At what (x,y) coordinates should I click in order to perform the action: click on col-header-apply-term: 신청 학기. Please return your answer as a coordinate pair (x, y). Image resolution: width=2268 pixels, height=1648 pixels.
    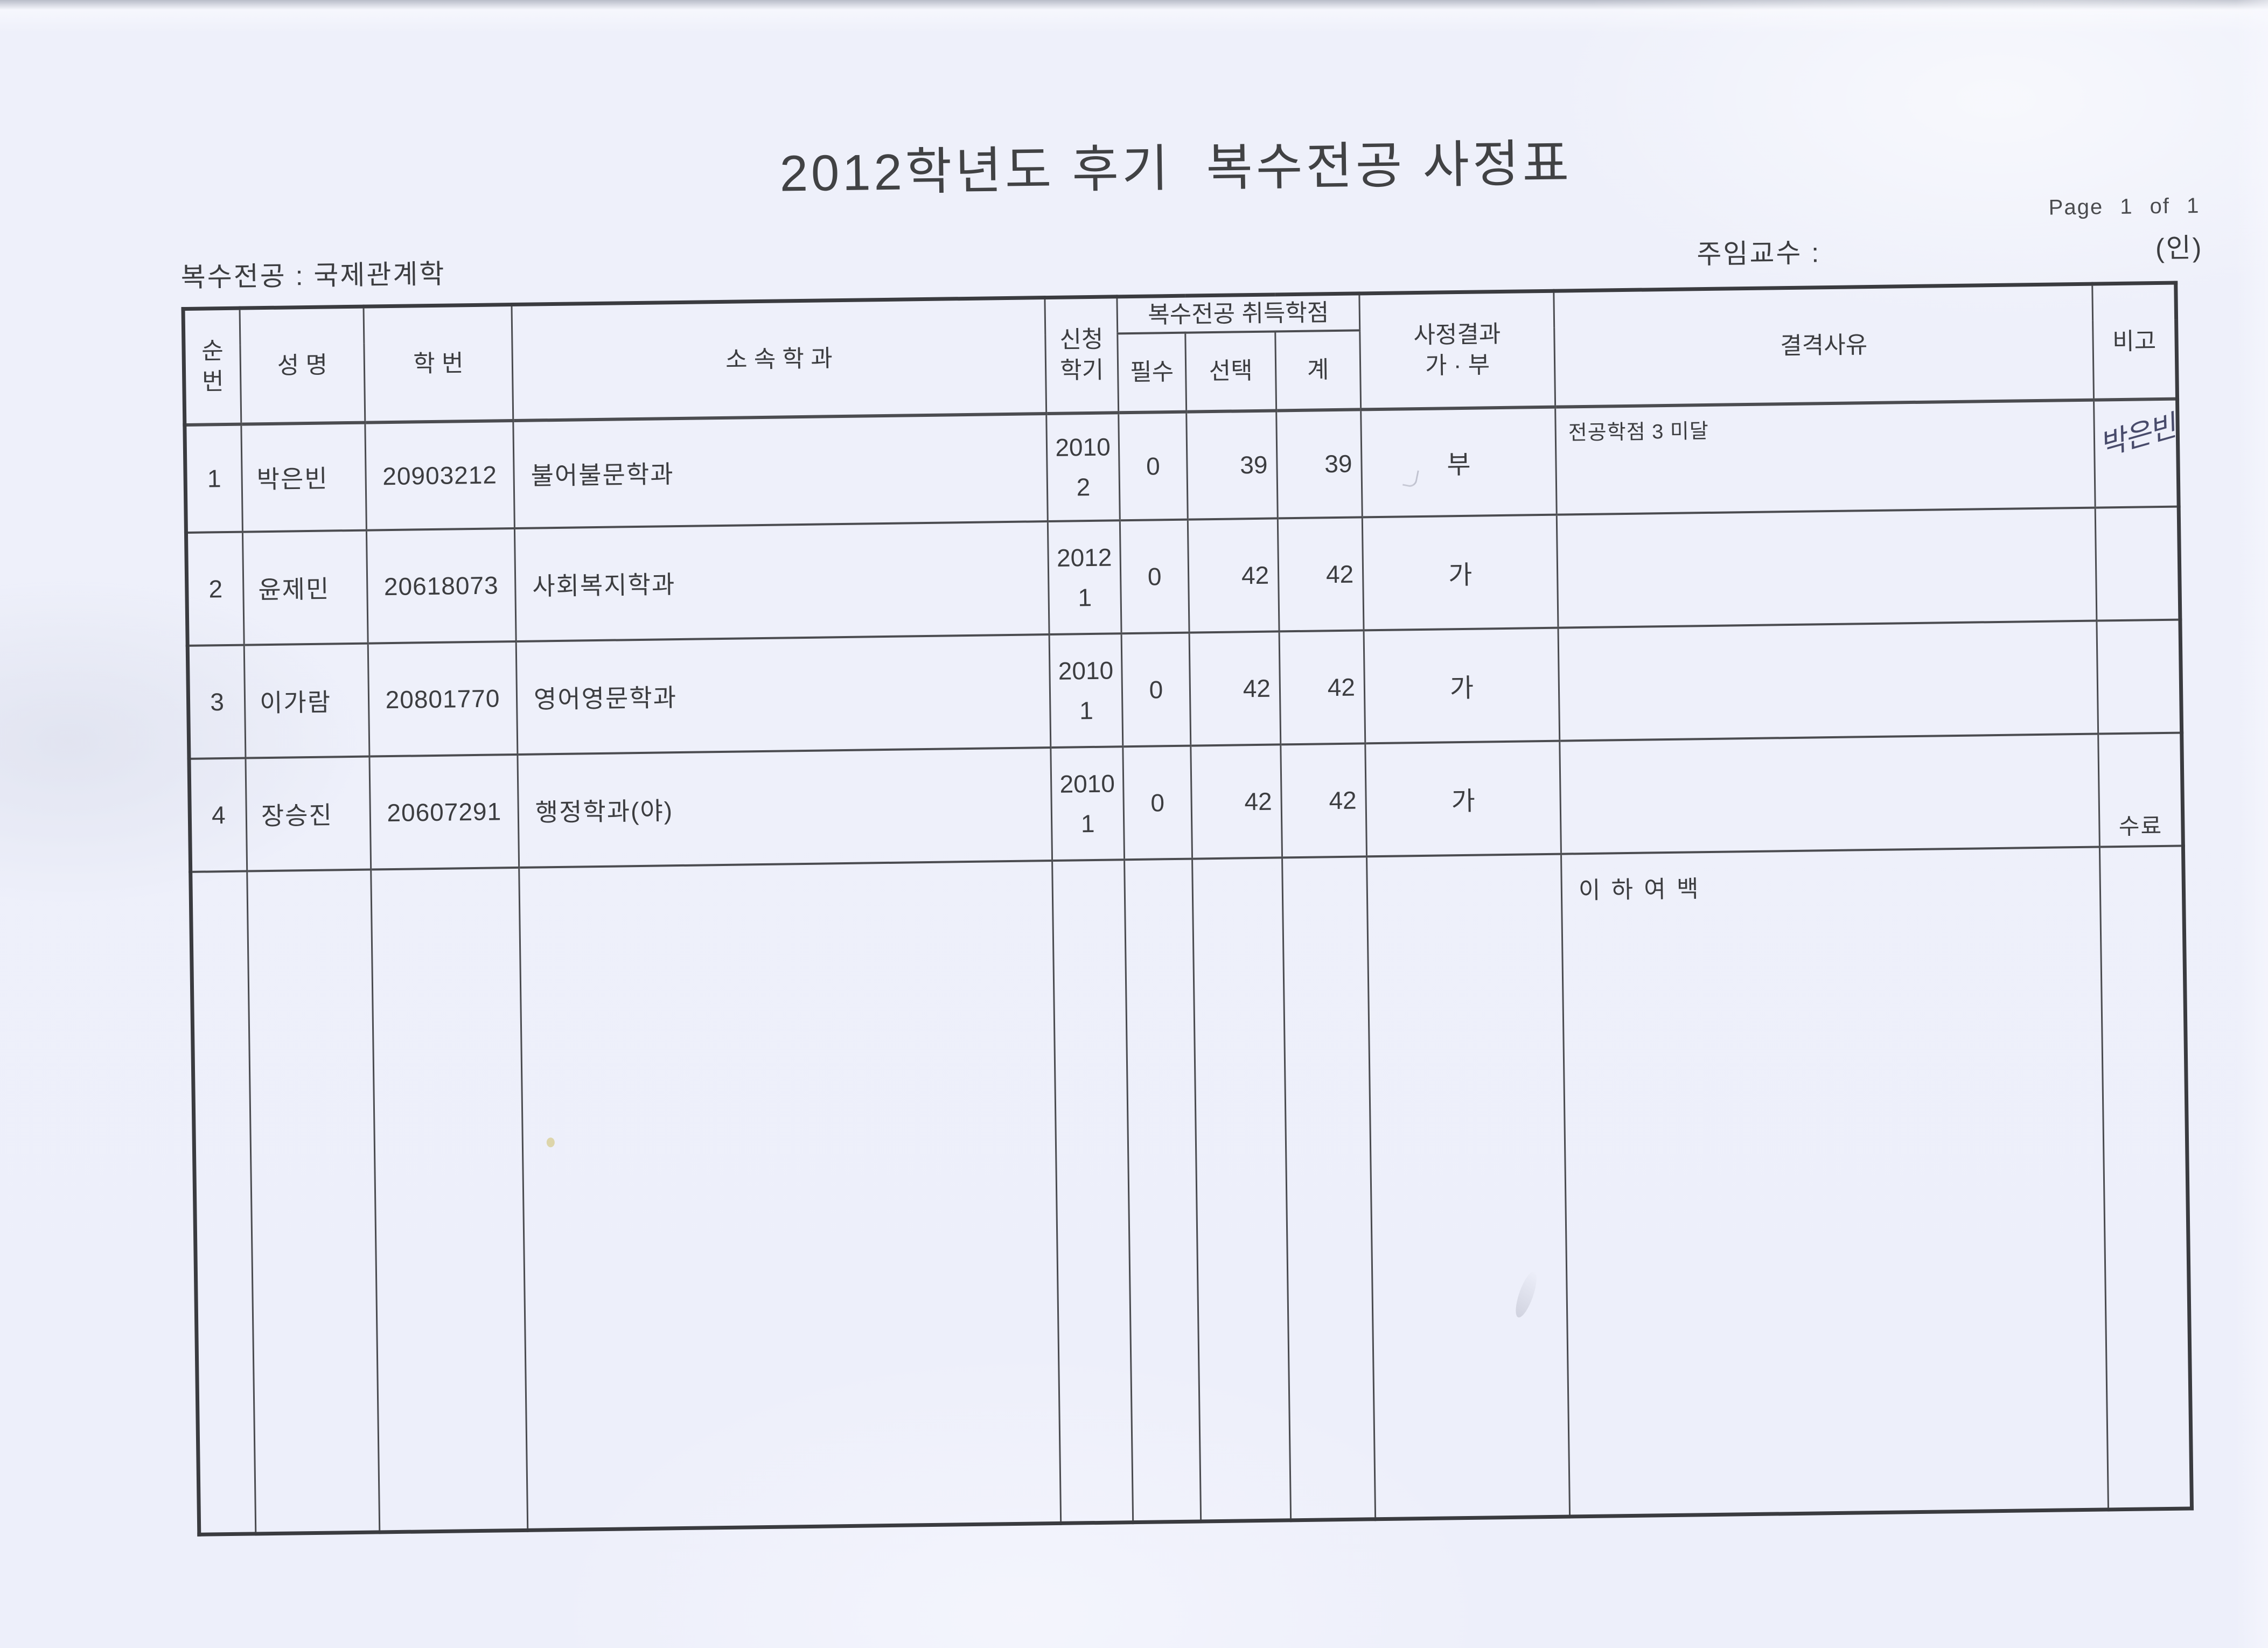
    Looking at the image, I should click on (1081, 355).